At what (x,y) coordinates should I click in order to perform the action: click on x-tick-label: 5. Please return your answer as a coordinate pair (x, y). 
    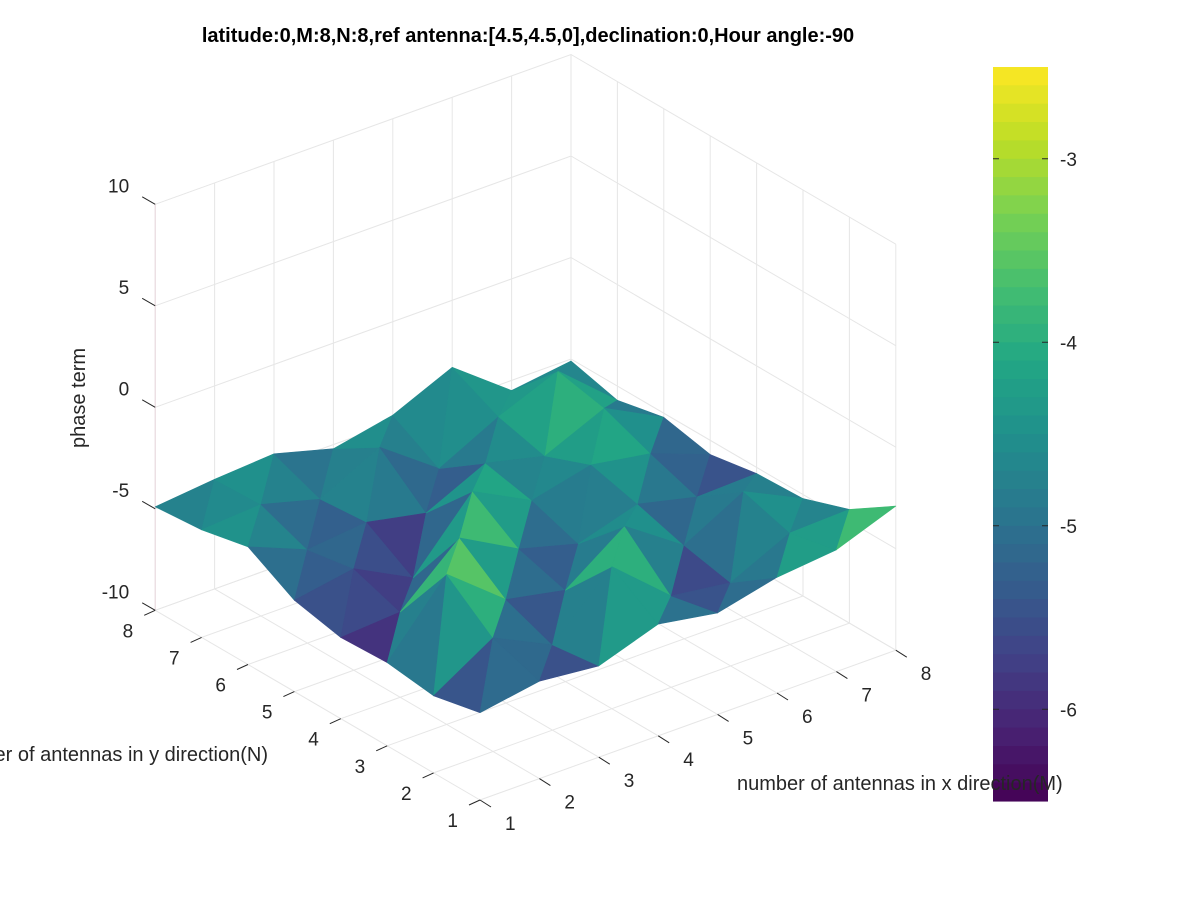
    Looking at the image, I should click on (748, 738).